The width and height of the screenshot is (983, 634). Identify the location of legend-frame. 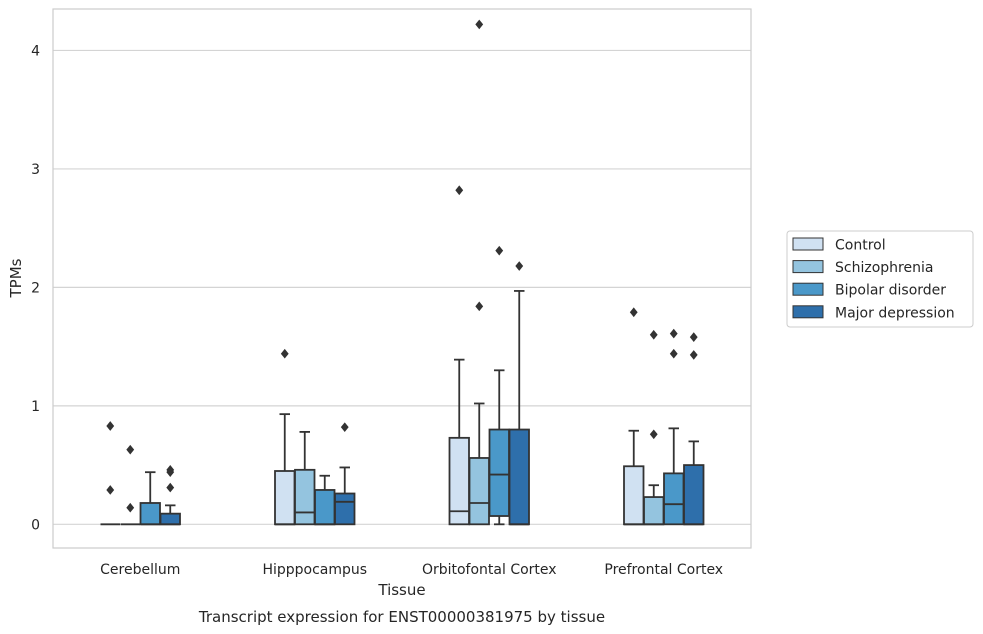
(880, 279).